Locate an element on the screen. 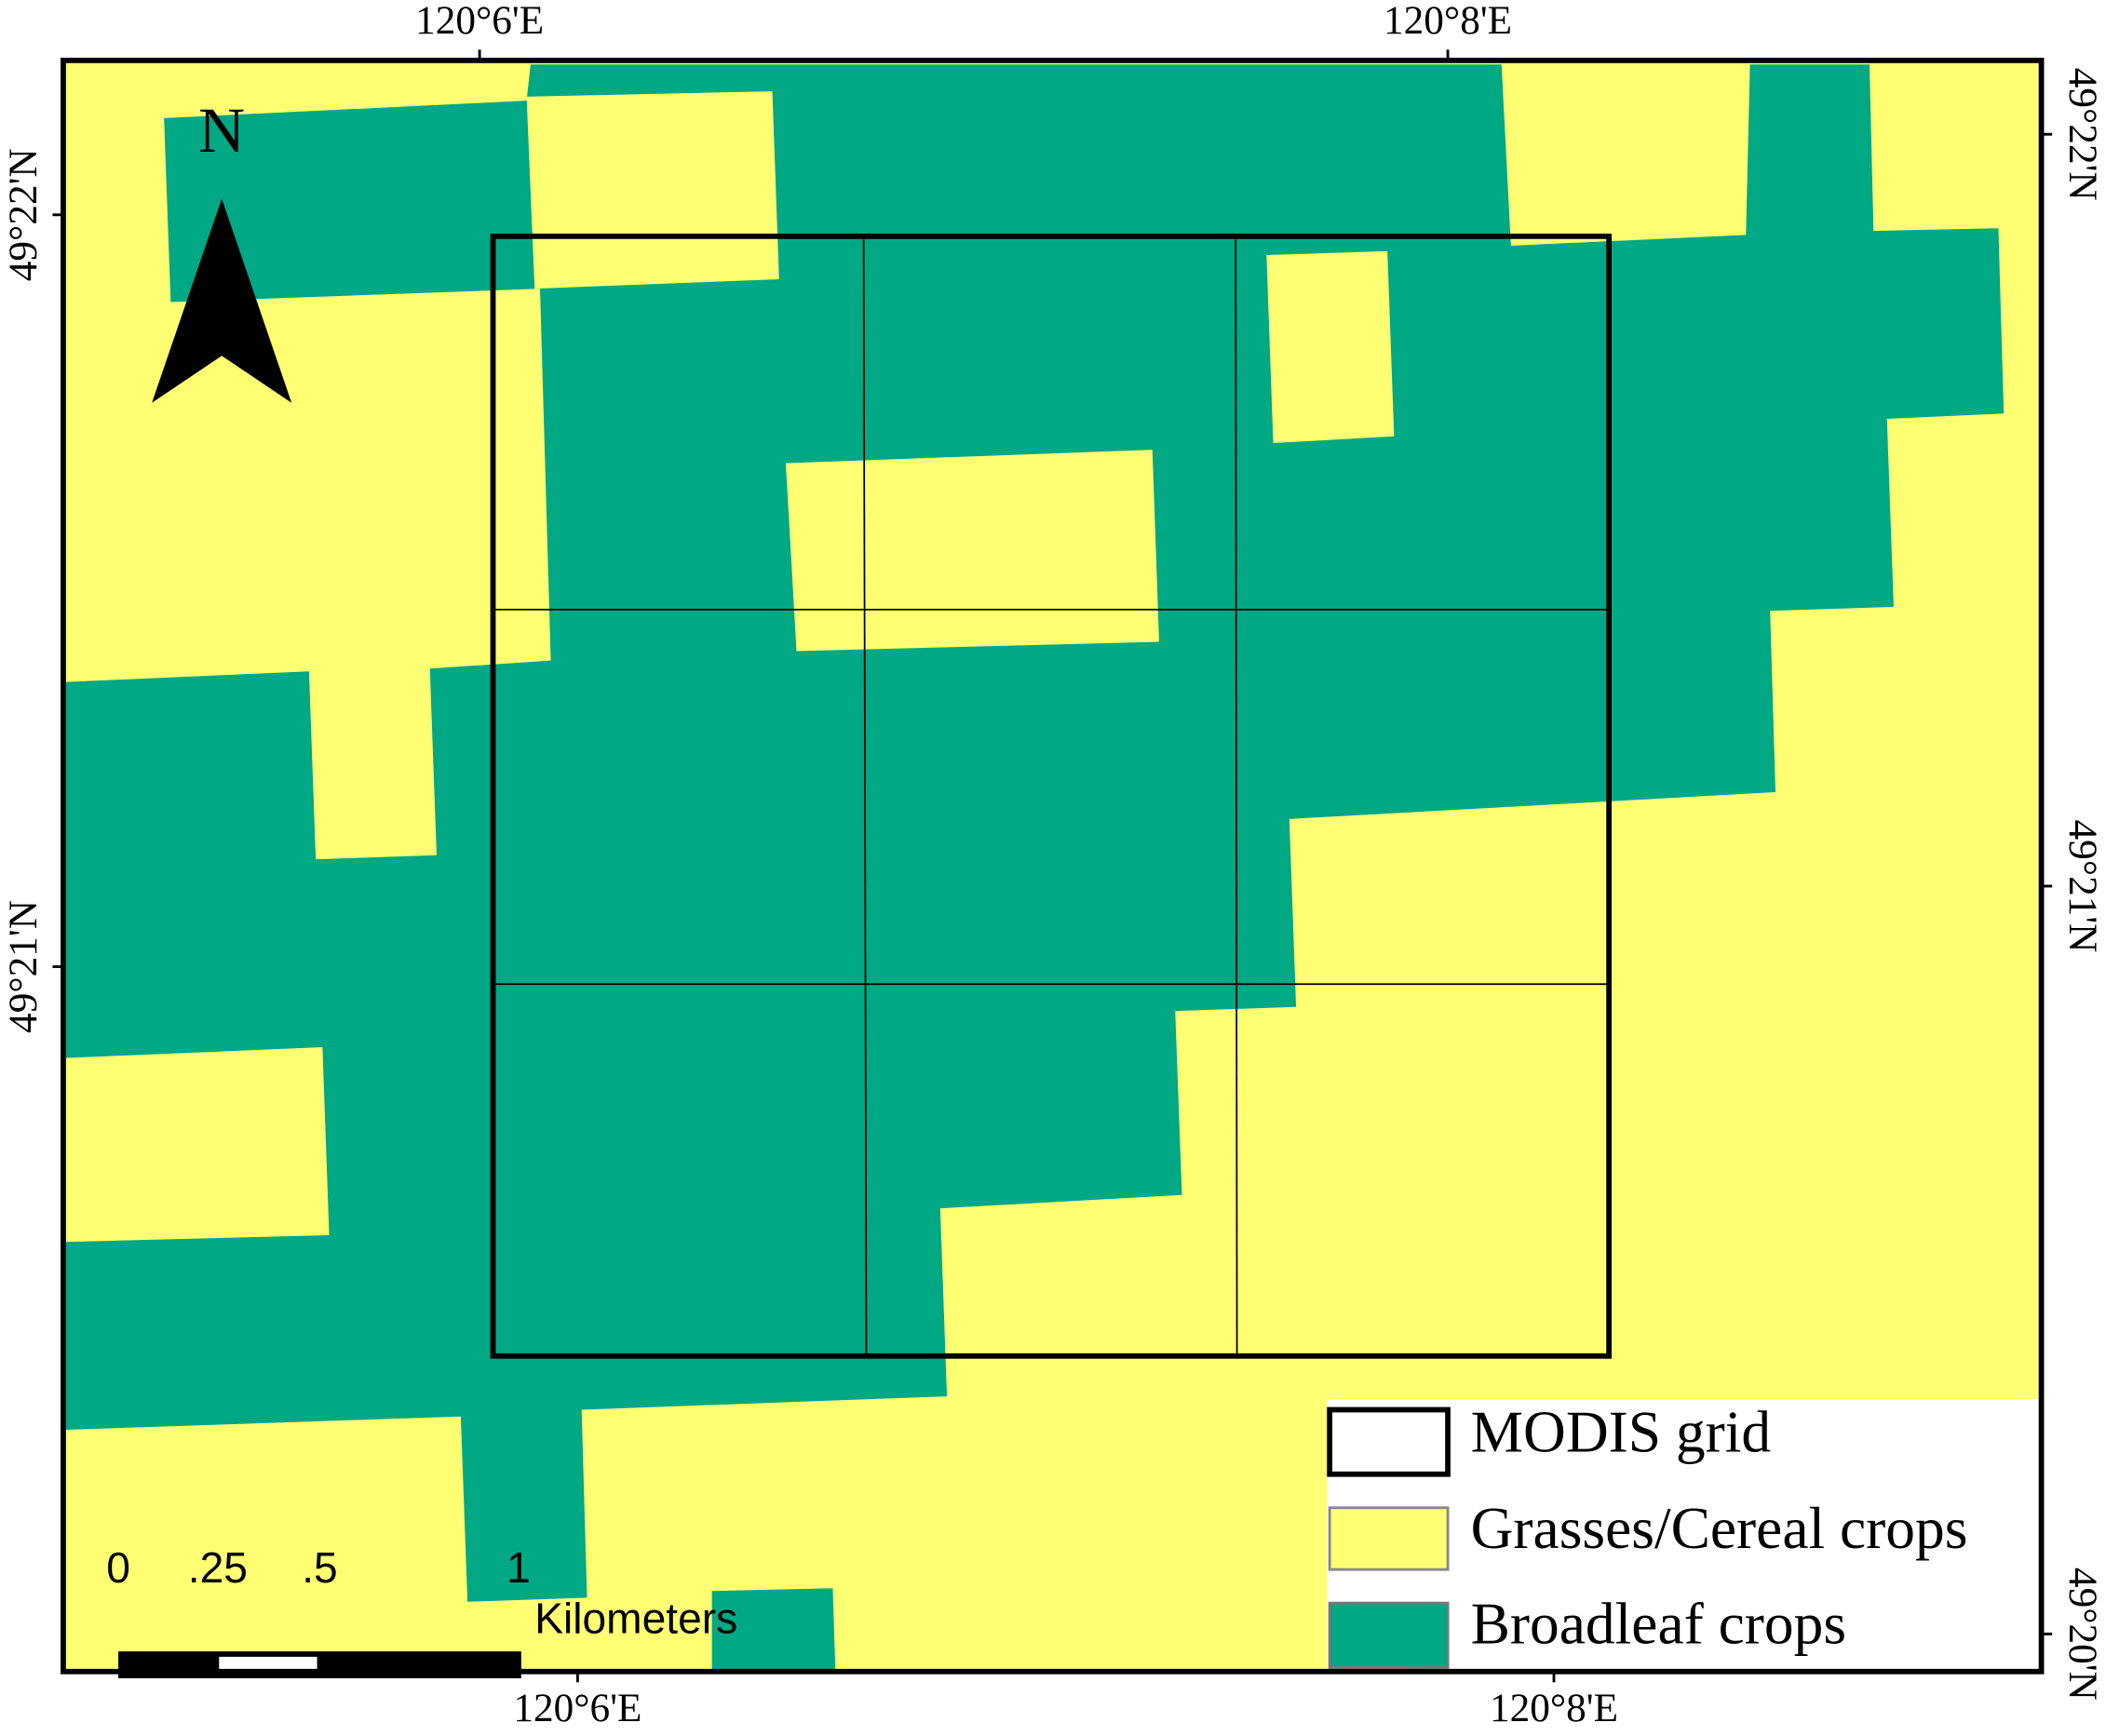 This screenshot has width=2106, height=1736. legend-label: MODIS grid is located at coordinates (1622, 1431).